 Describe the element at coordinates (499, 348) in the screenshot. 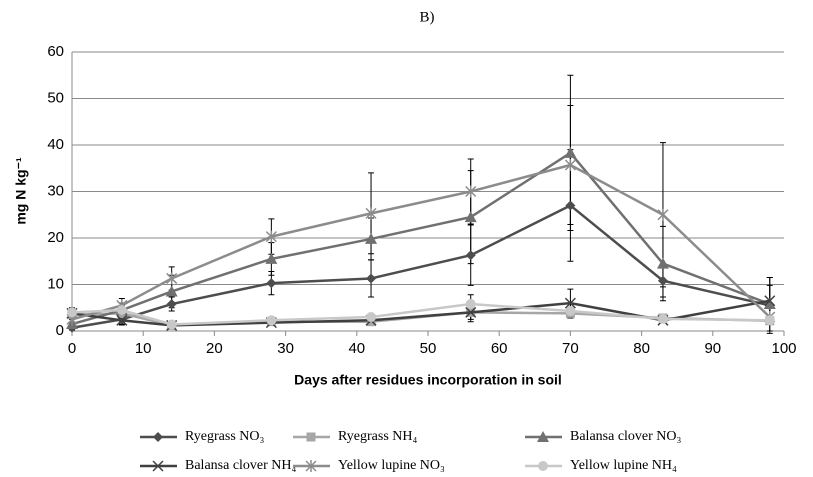

I see `x-tick-label: 60` at that location.